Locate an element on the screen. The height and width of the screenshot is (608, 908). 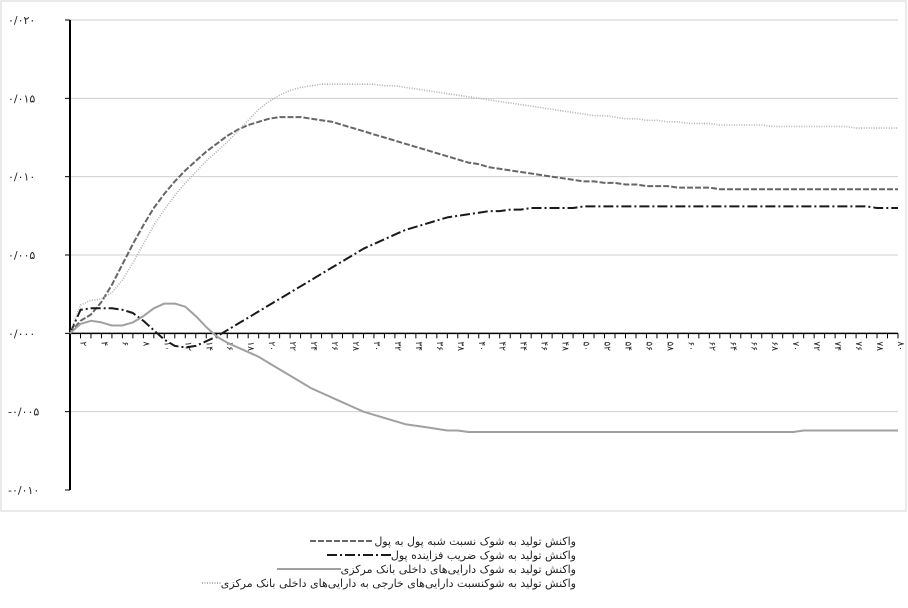
x-tick-label: ۲۰ is located at coordinates (271, 346).